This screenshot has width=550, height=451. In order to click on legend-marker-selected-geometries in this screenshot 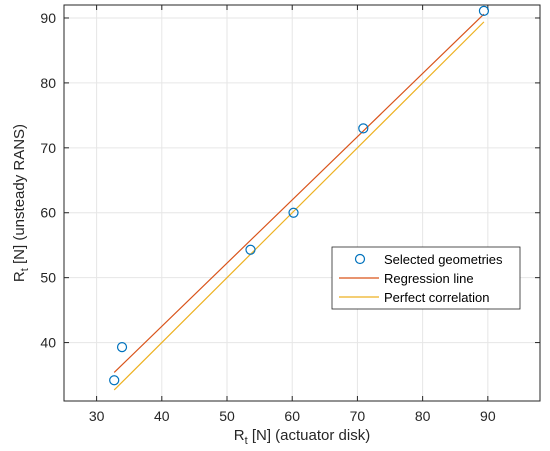, I will do `click(360, 259)`.